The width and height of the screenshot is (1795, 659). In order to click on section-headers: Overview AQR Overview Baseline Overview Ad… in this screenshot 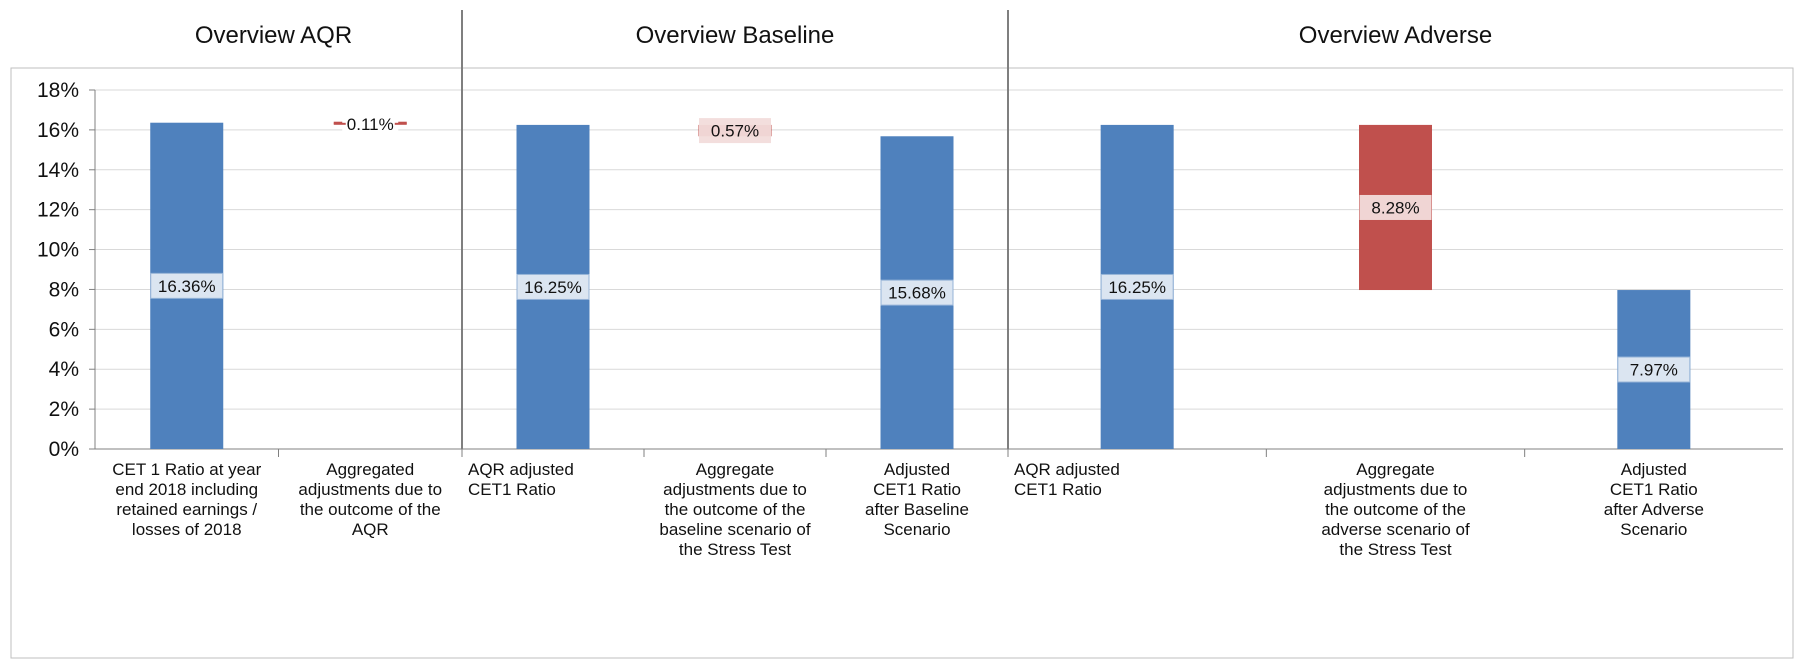, I will do `click(843, 35)`.